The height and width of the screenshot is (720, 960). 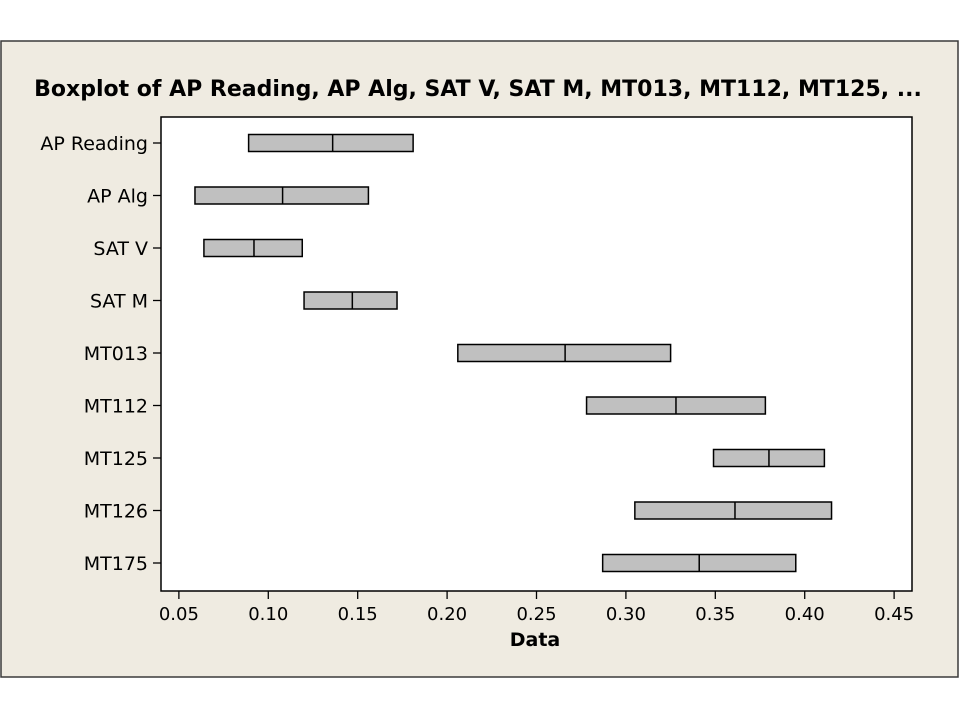 I want to click on box-sat-v, so click(x=253, y=248).